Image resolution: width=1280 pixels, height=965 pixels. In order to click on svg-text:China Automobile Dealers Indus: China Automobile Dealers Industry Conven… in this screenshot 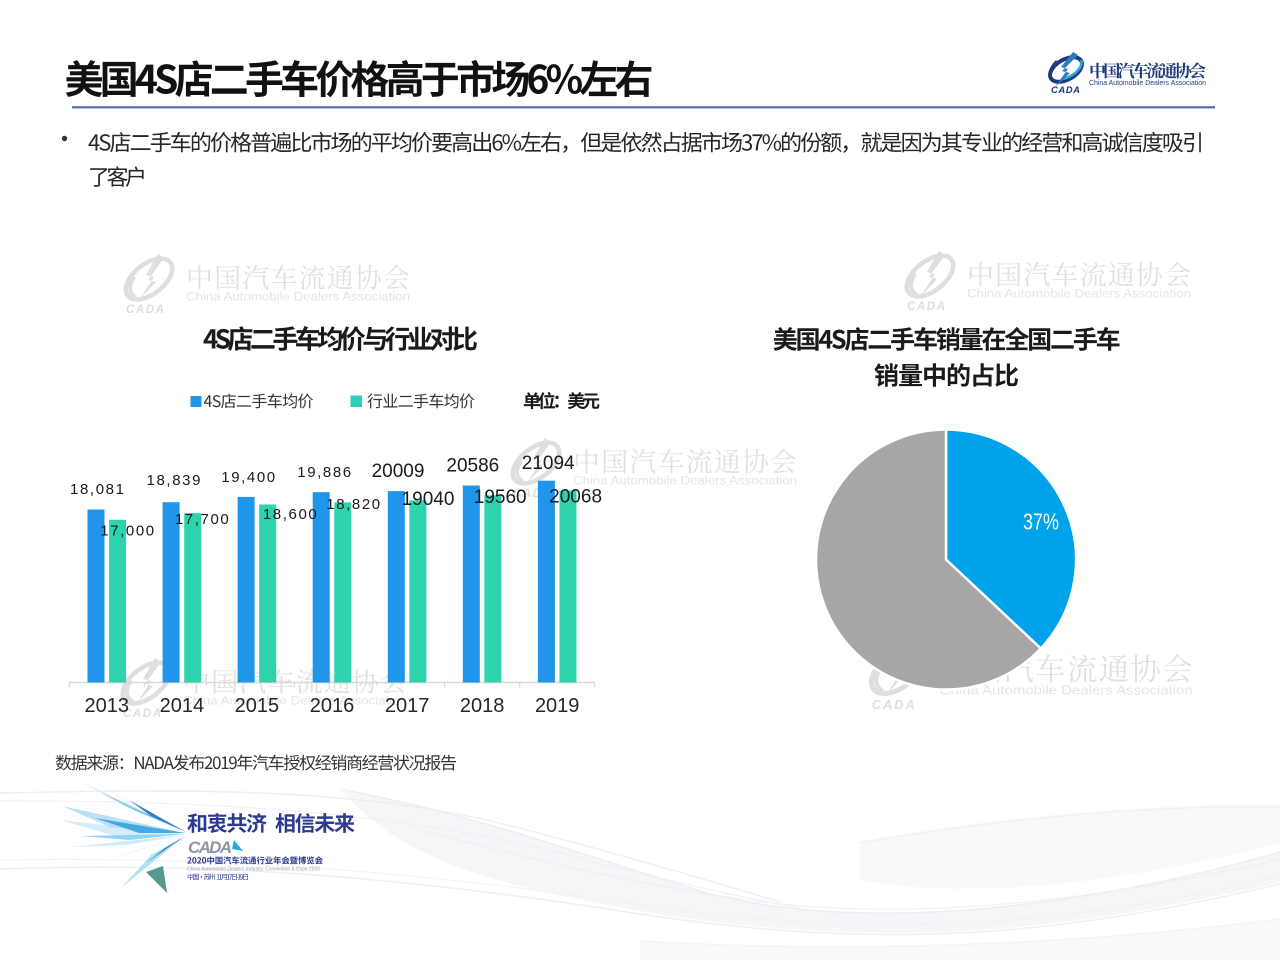, I will do `click(253, 870)`.